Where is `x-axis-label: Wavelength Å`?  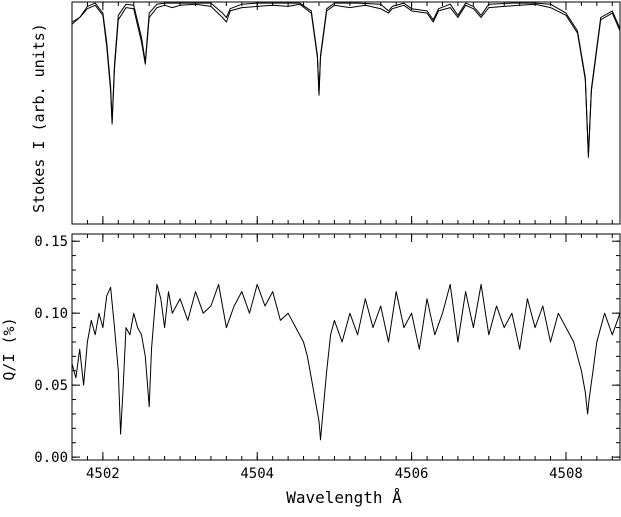 x-axis-label: Wavelength Å is located at coordinates (344, 497).